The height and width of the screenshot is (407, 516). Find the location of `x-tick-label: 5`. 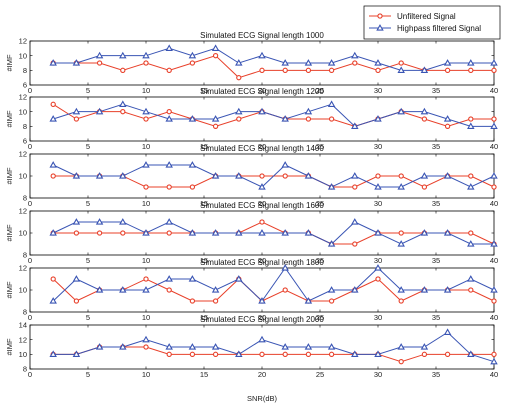

x-tick-label: 5 is located at coordinates (88, 374).